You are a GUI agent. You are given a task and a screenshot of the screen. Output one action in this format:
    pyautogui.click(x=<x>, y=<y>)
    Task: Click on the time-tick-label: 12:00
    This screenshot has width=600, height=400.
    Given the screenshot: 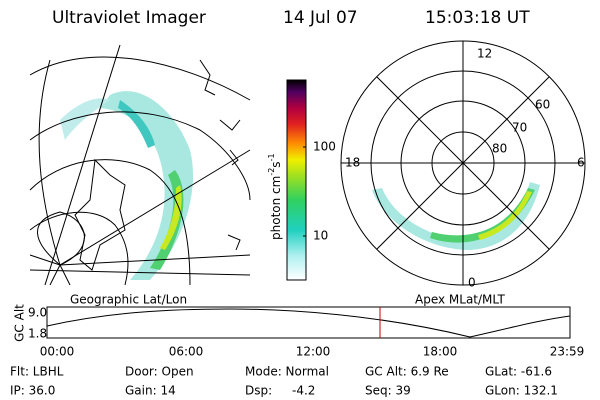 What is the action you would take?
    pyautogui.click(x=313, y=352)
    